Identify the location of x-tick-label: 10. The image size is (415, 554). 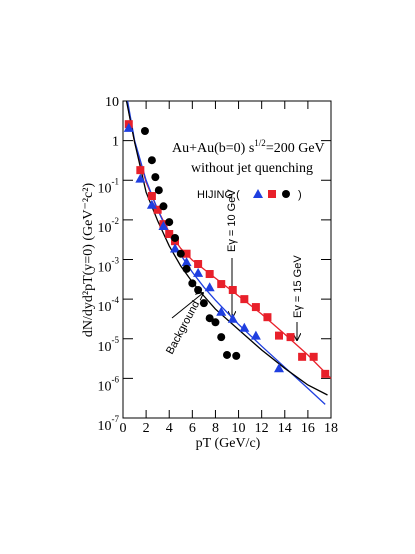
(239, 428).